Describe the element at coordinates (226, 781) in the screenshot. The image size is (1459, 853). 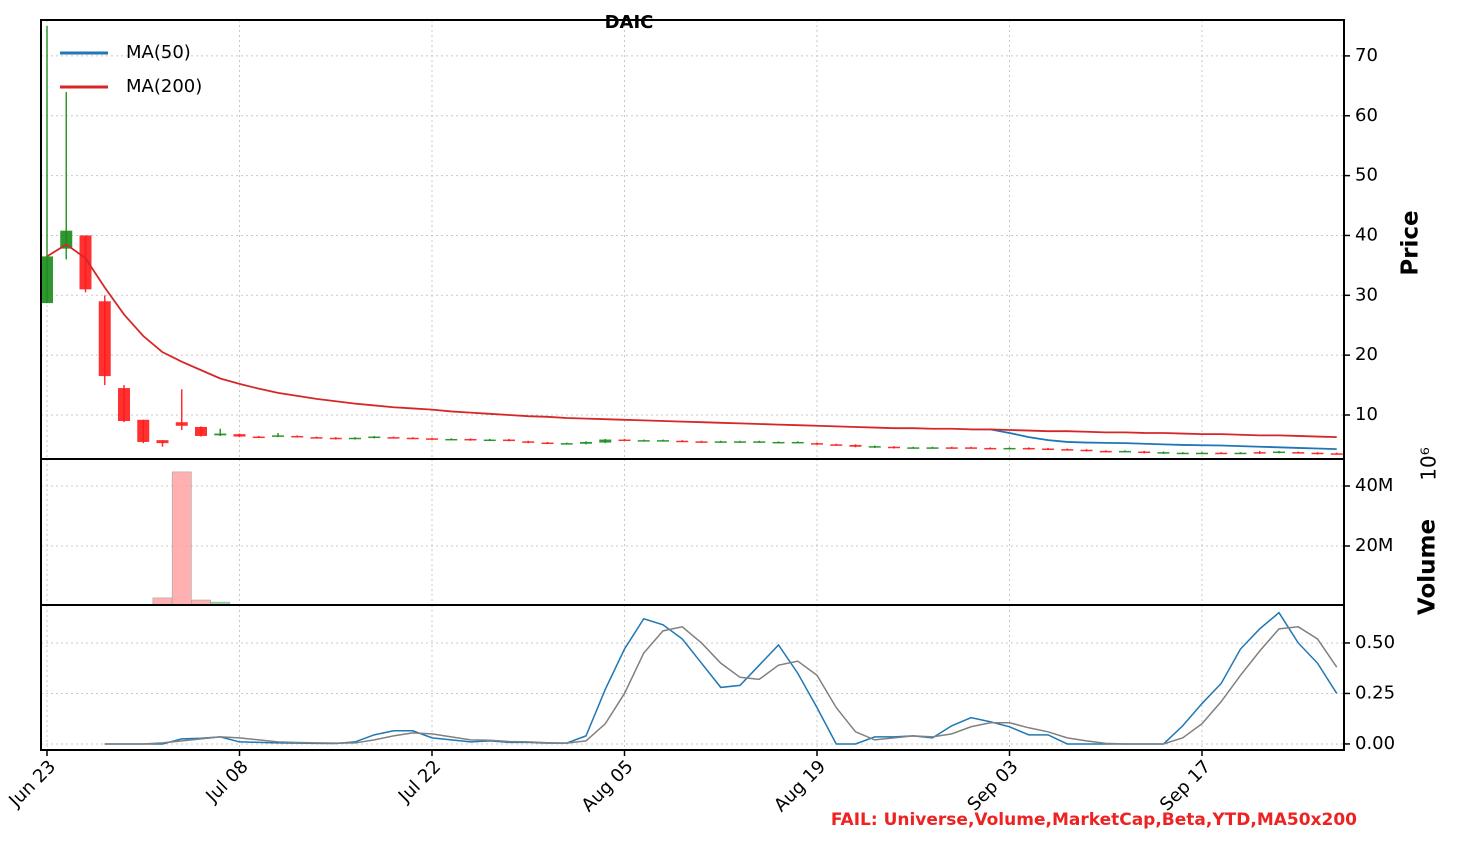
I see `x-tick-label: Jul 08` at that location.